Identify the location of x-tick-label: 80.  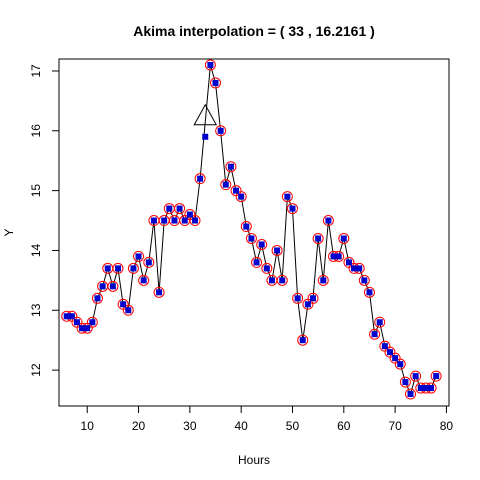
(447, 426).